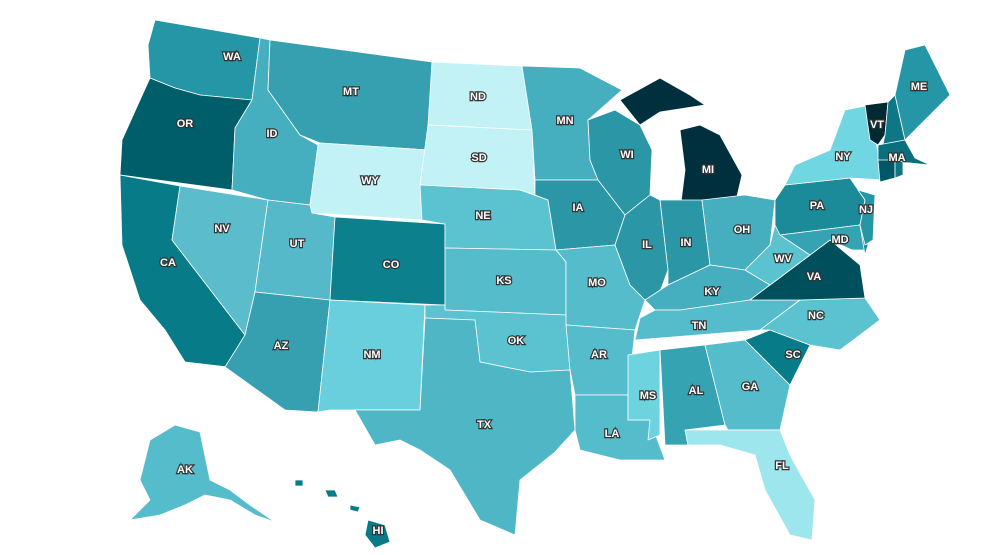  Describe the element at coordinates (783, 259) in the screenshot. I see `state-label-wv: WV` at that location.